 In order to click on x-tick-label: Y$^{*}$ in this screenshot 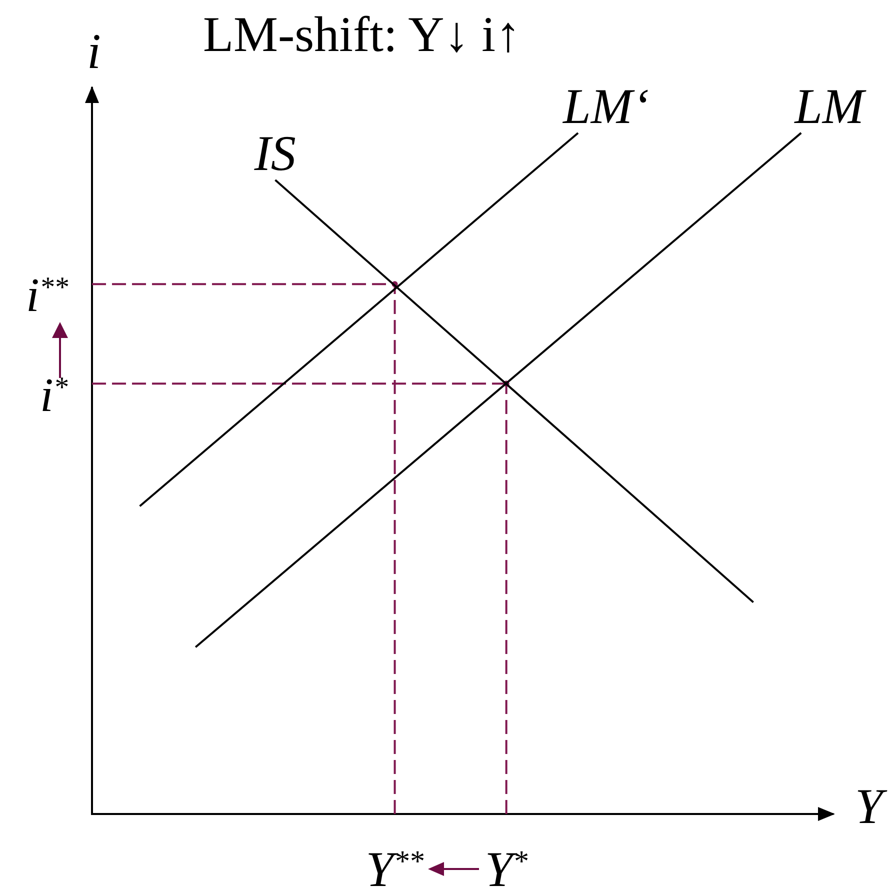, I will do `click(506, 865)`.